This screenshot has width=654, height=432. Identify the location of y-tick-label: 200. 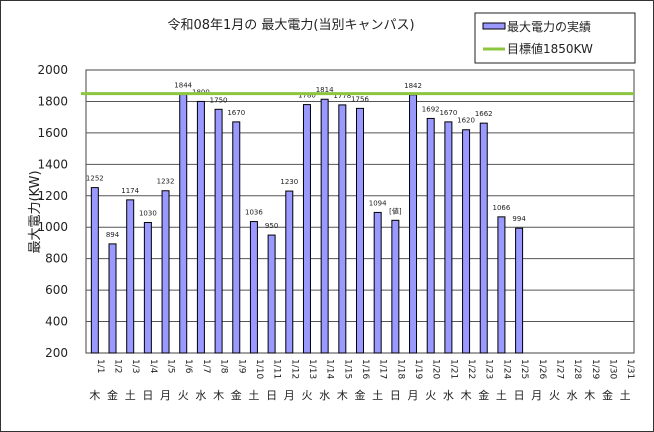
(56, 353).